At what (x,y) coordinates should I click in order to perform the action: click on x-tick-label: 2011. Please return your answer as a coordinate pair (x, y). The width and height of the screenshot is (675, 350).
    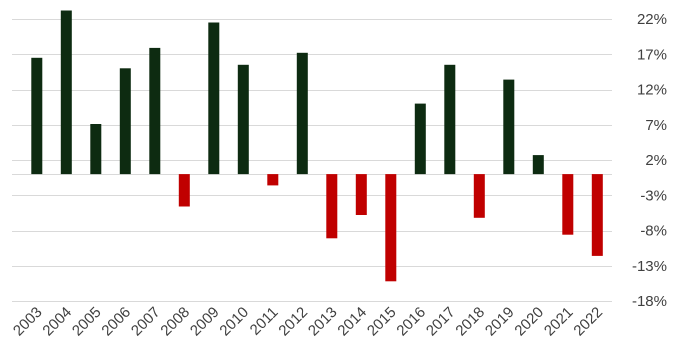
    Looking at the image, I should click on (264, 321).